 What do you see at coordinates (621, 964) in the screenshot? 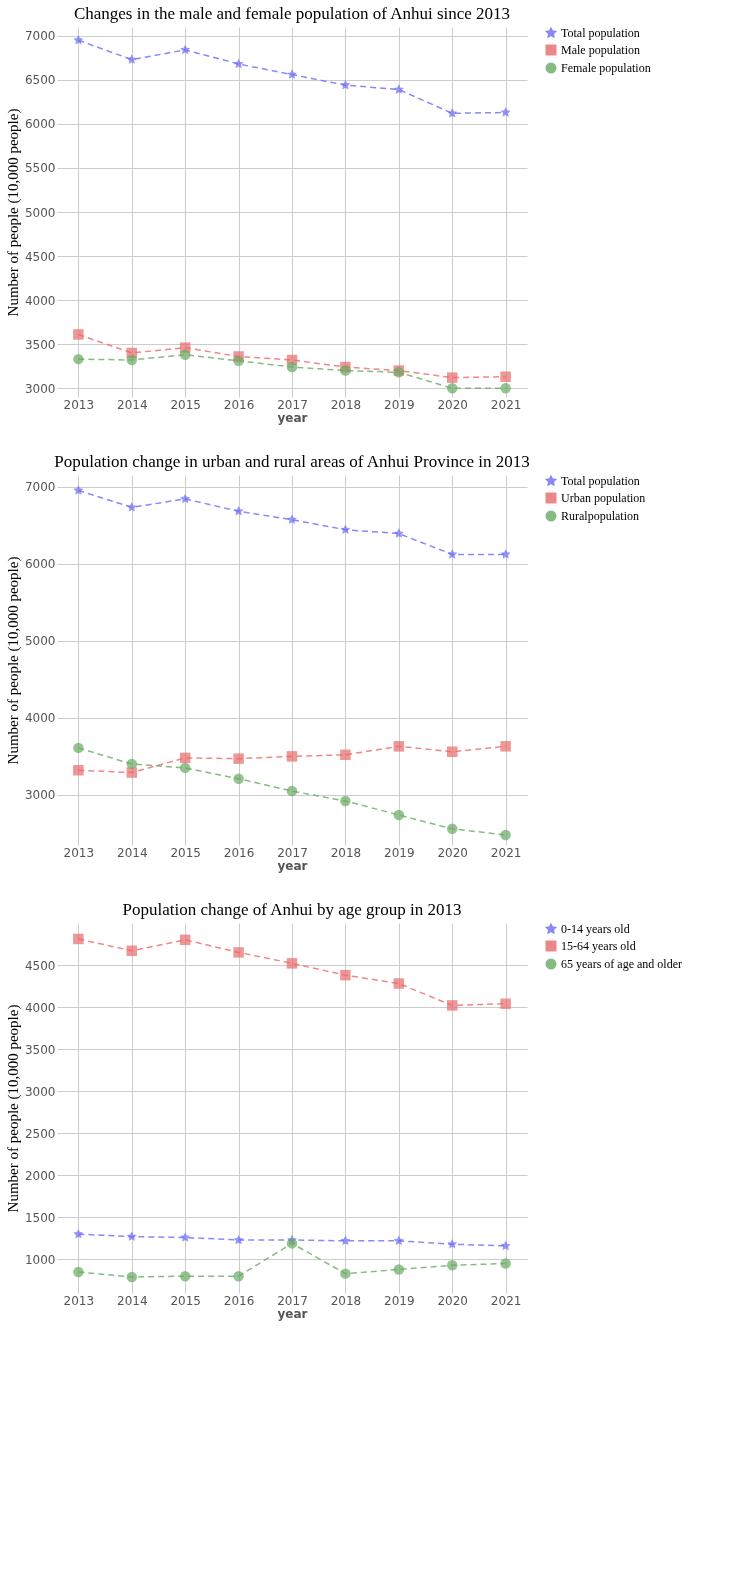
I see `legend-label: 65 years of age and older` at bounding box center [621, 964].